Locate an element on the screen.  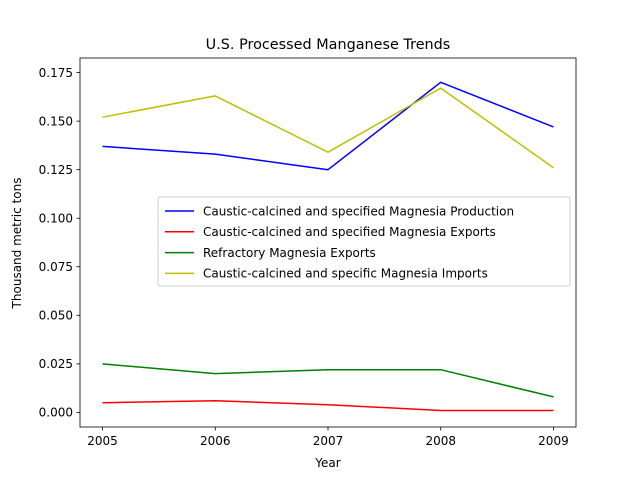
y-tick-label: 0.075 is located at coordinates (56, 267).